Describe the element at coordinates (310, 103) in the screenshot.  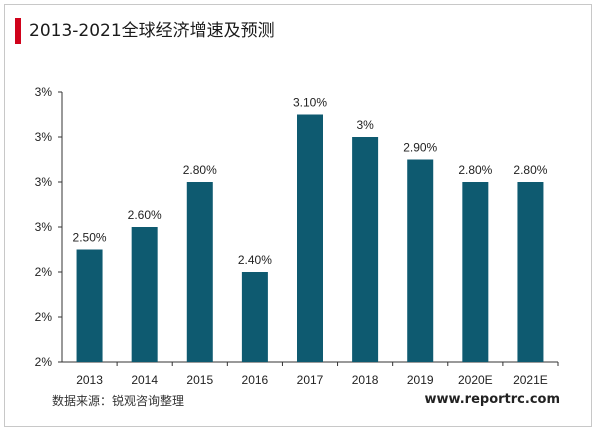
I see `data-label: 3.10%` at that location.